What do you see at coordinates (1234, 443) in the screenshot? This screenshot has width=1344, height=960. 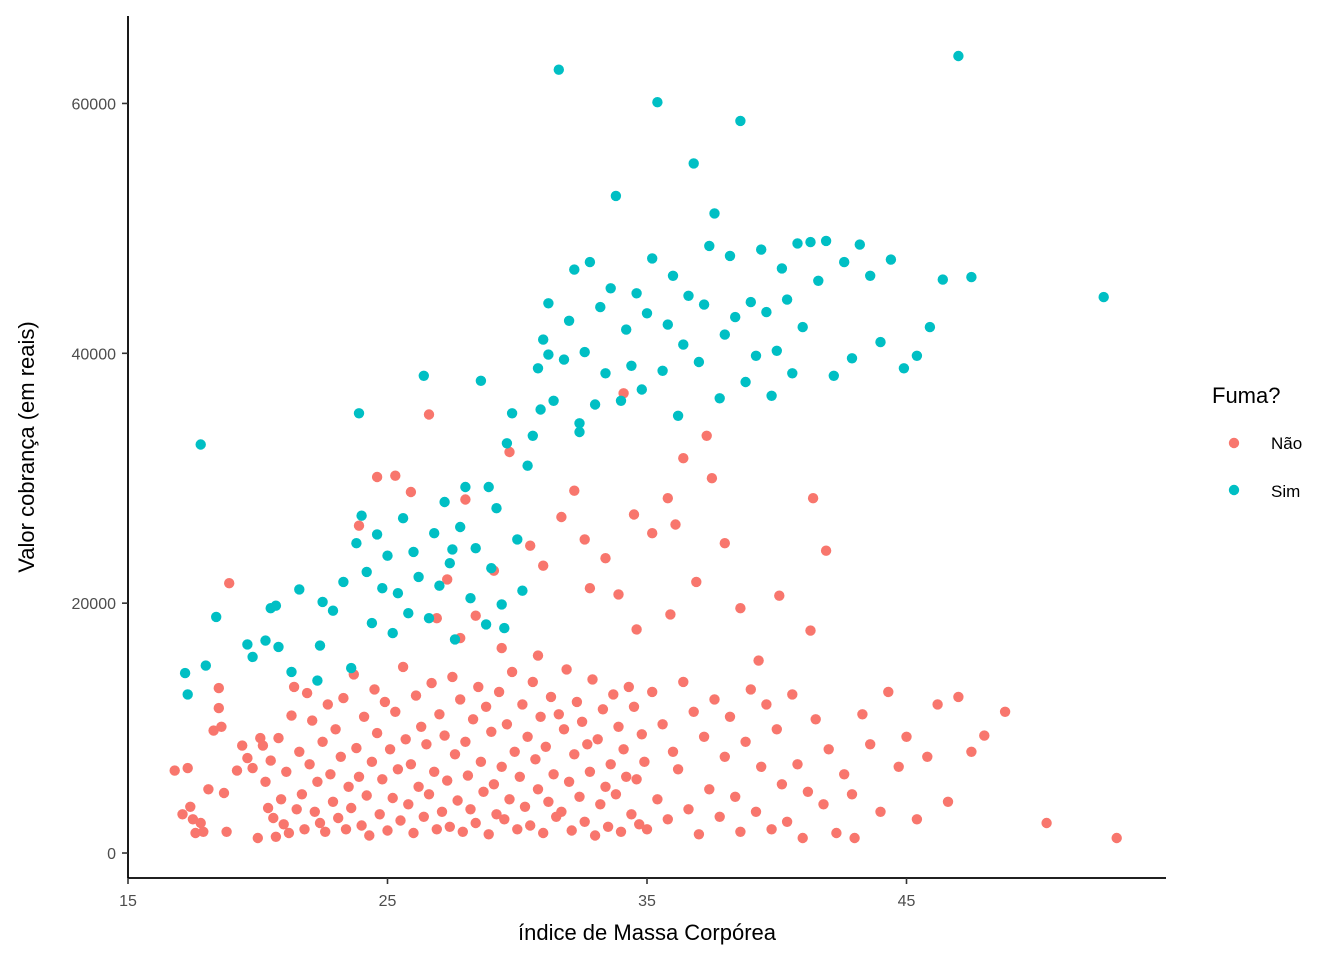 I see `legend-key-nao` at bounding box center [1234, 443].